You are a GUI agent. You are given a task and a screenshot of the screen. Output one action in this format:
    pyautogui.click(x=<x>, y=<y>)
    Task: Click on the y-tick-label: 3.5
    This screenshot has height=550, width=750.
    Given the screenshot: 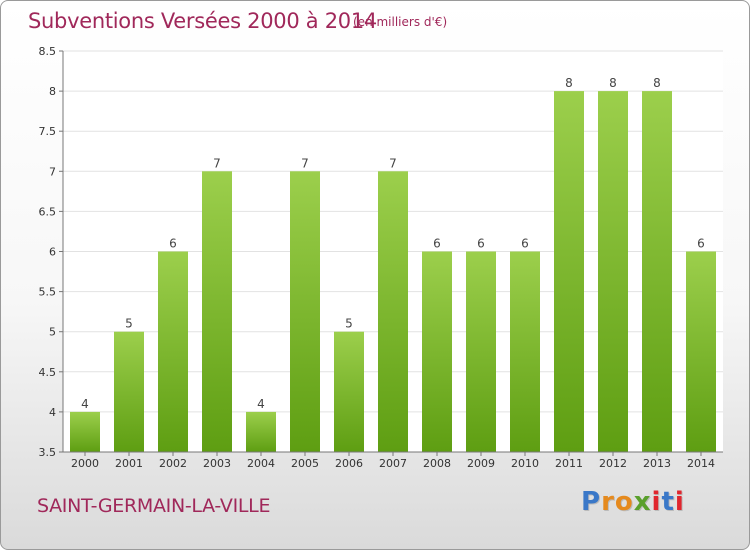 What is the action you would take?
    pyautogui.click(x=48, y=452)
    